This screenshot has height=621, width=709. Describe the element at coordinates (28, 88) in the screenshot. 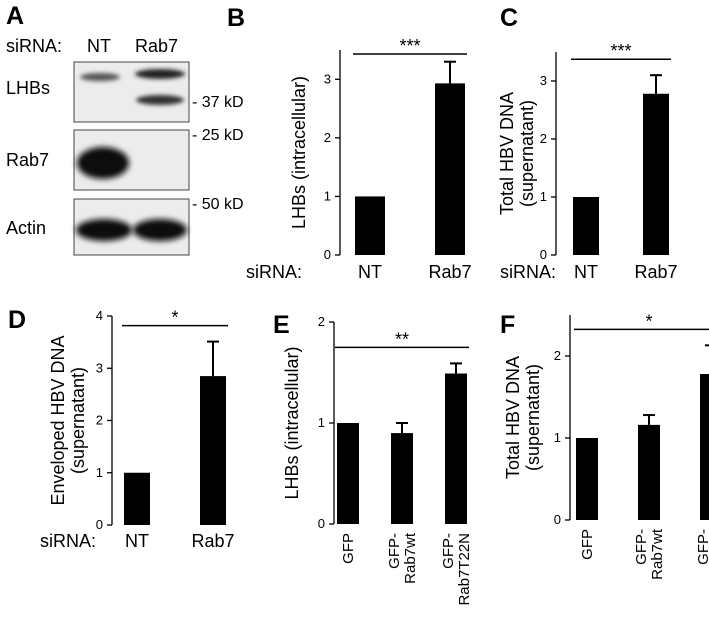

I see `blot-row-lhbs: LHBs` at that location.